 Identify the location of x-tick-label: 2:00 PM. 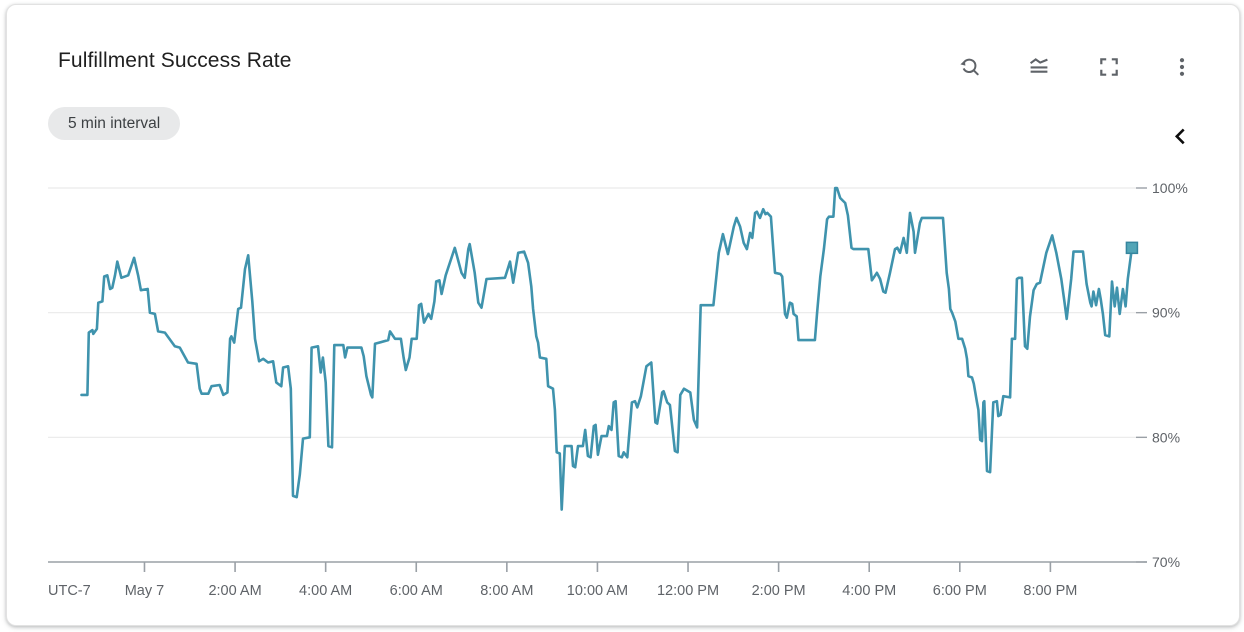
(779, 591).